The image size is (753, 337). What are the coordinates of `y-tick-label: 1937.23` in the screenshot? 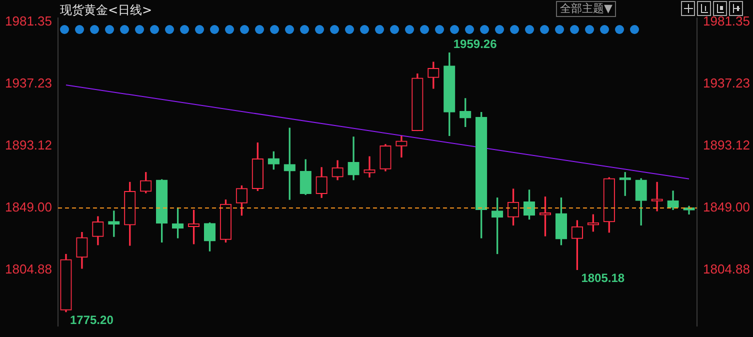 It's located at (28, 82).